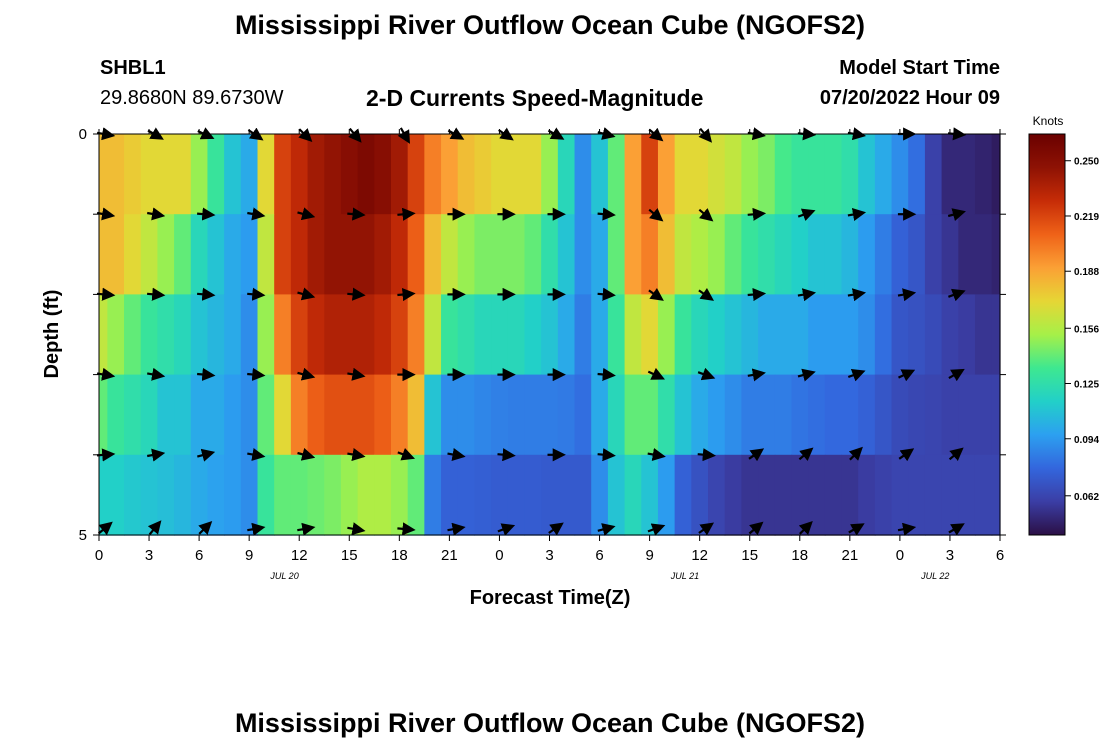  Describe the element at coordinates (83, 134) in the screenshot. I see `y-tick-label: 0` at that location.